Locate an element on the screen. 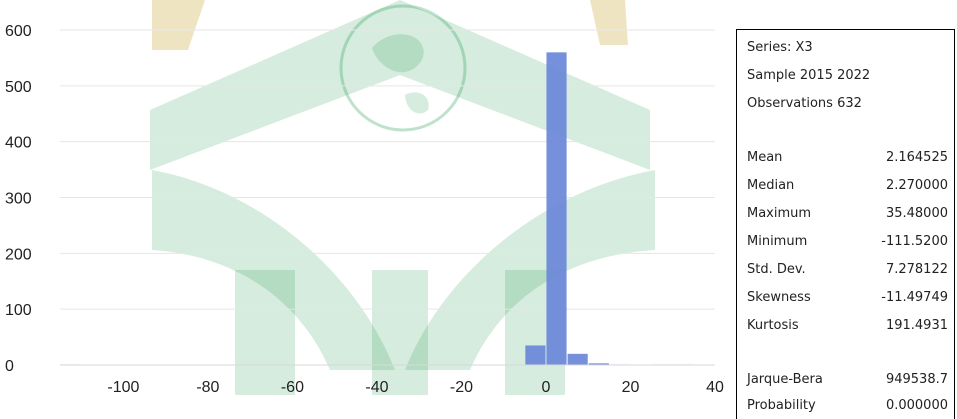  y-tick-label: 500 is located at coordinates (18, 87).